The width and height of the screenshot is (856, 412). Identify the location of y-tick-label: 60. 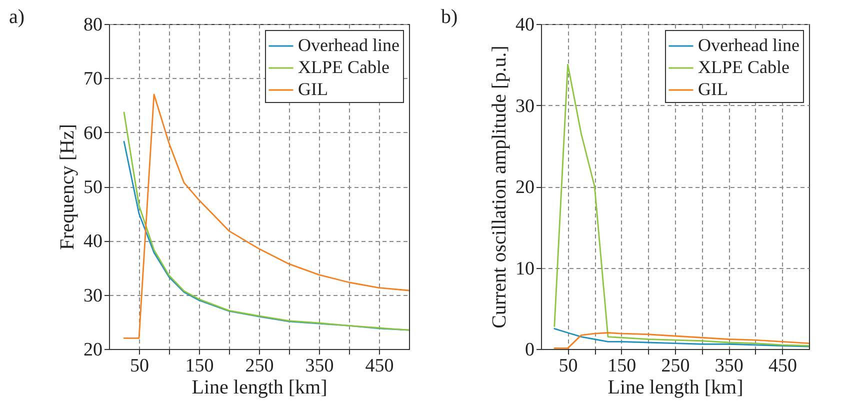
(93, 133).